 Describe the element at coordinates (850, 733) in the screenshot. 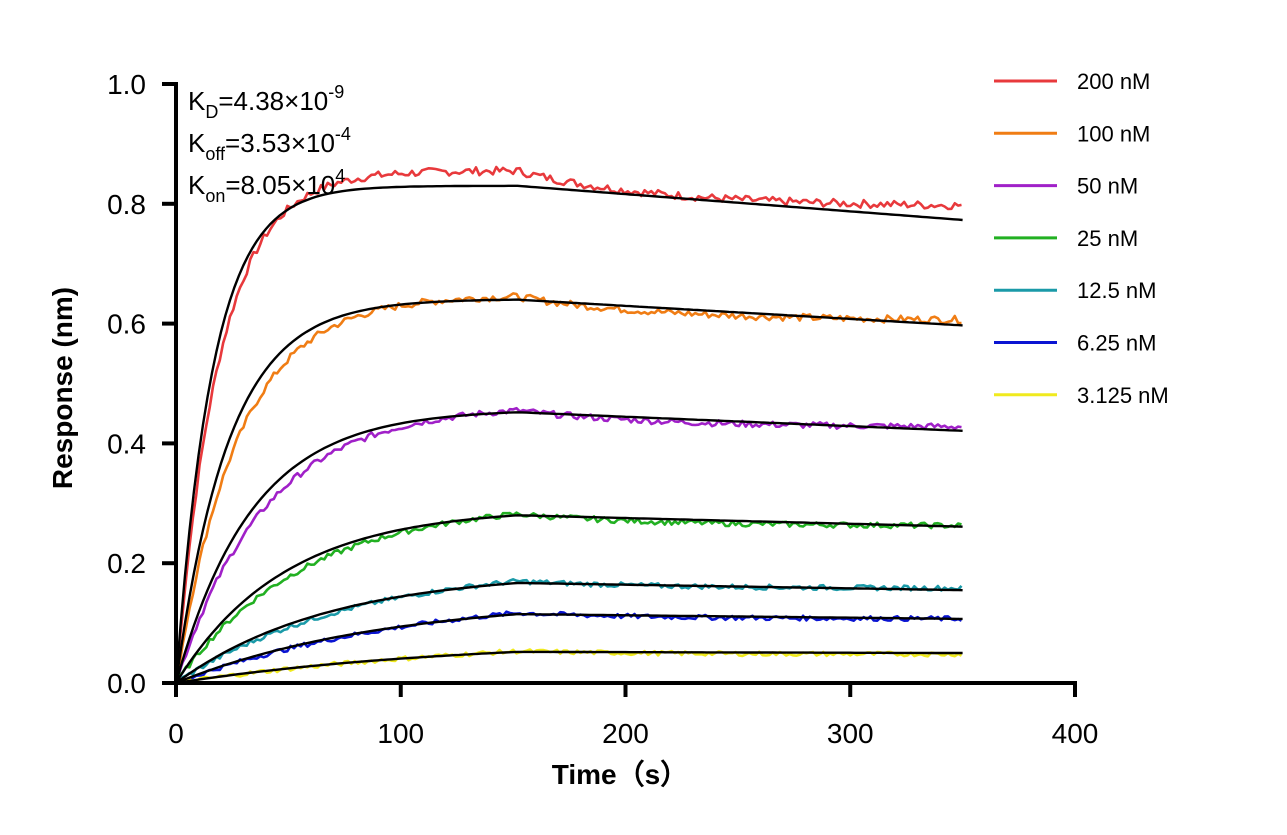

I see `x-tick-label-3: 300` at that location.